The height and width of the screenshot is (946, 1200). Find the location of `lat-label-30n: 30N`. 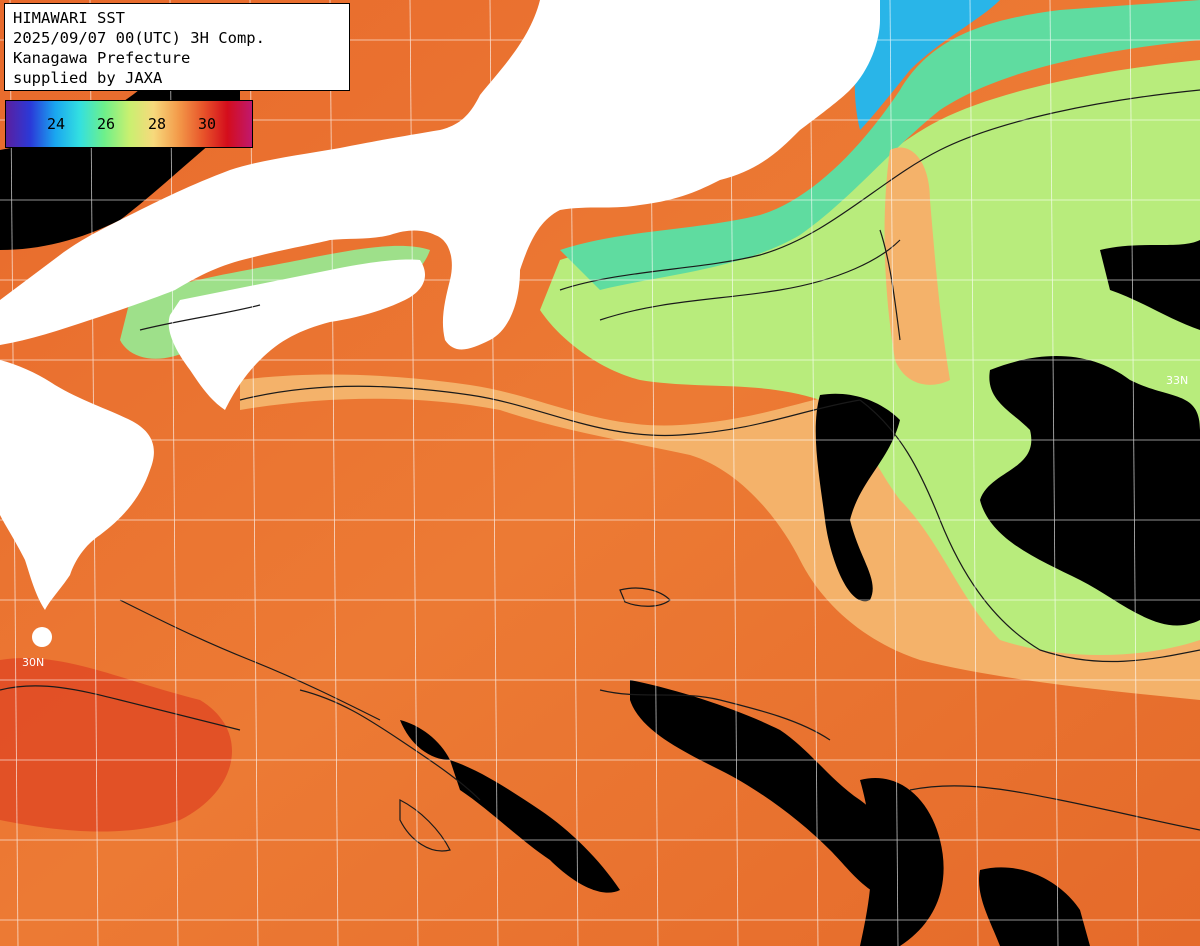

lat-label-30n: 30N is located at coordinates (33, 662).